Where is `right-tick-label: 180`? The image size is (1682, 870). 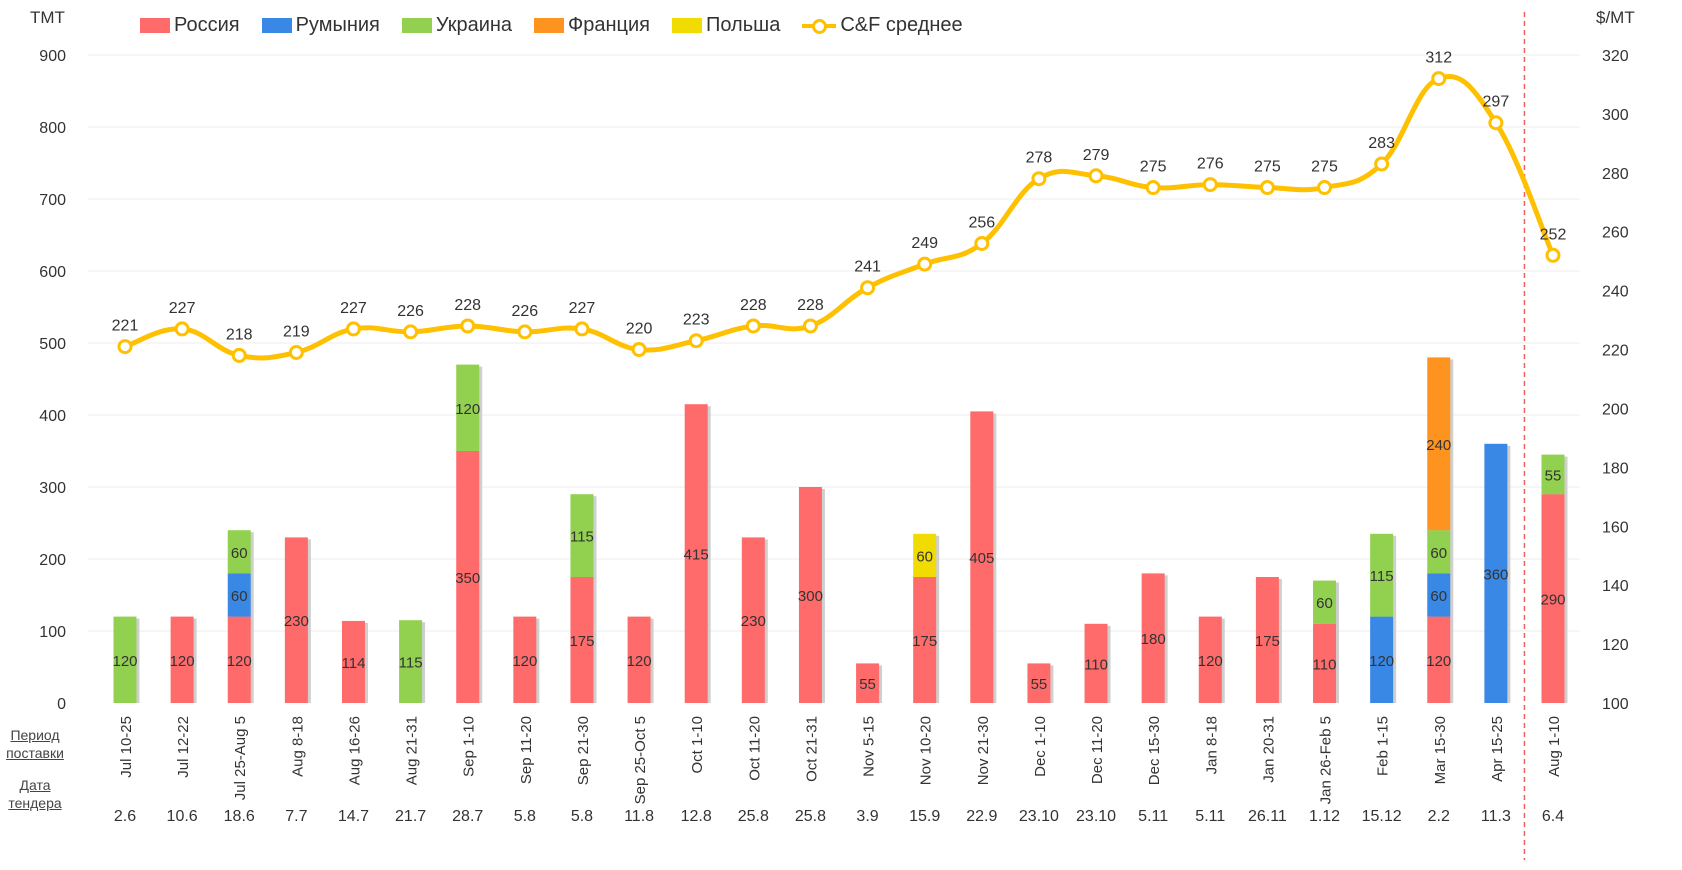
right-tick-label: 180 is located at coordinates (1615, 468).